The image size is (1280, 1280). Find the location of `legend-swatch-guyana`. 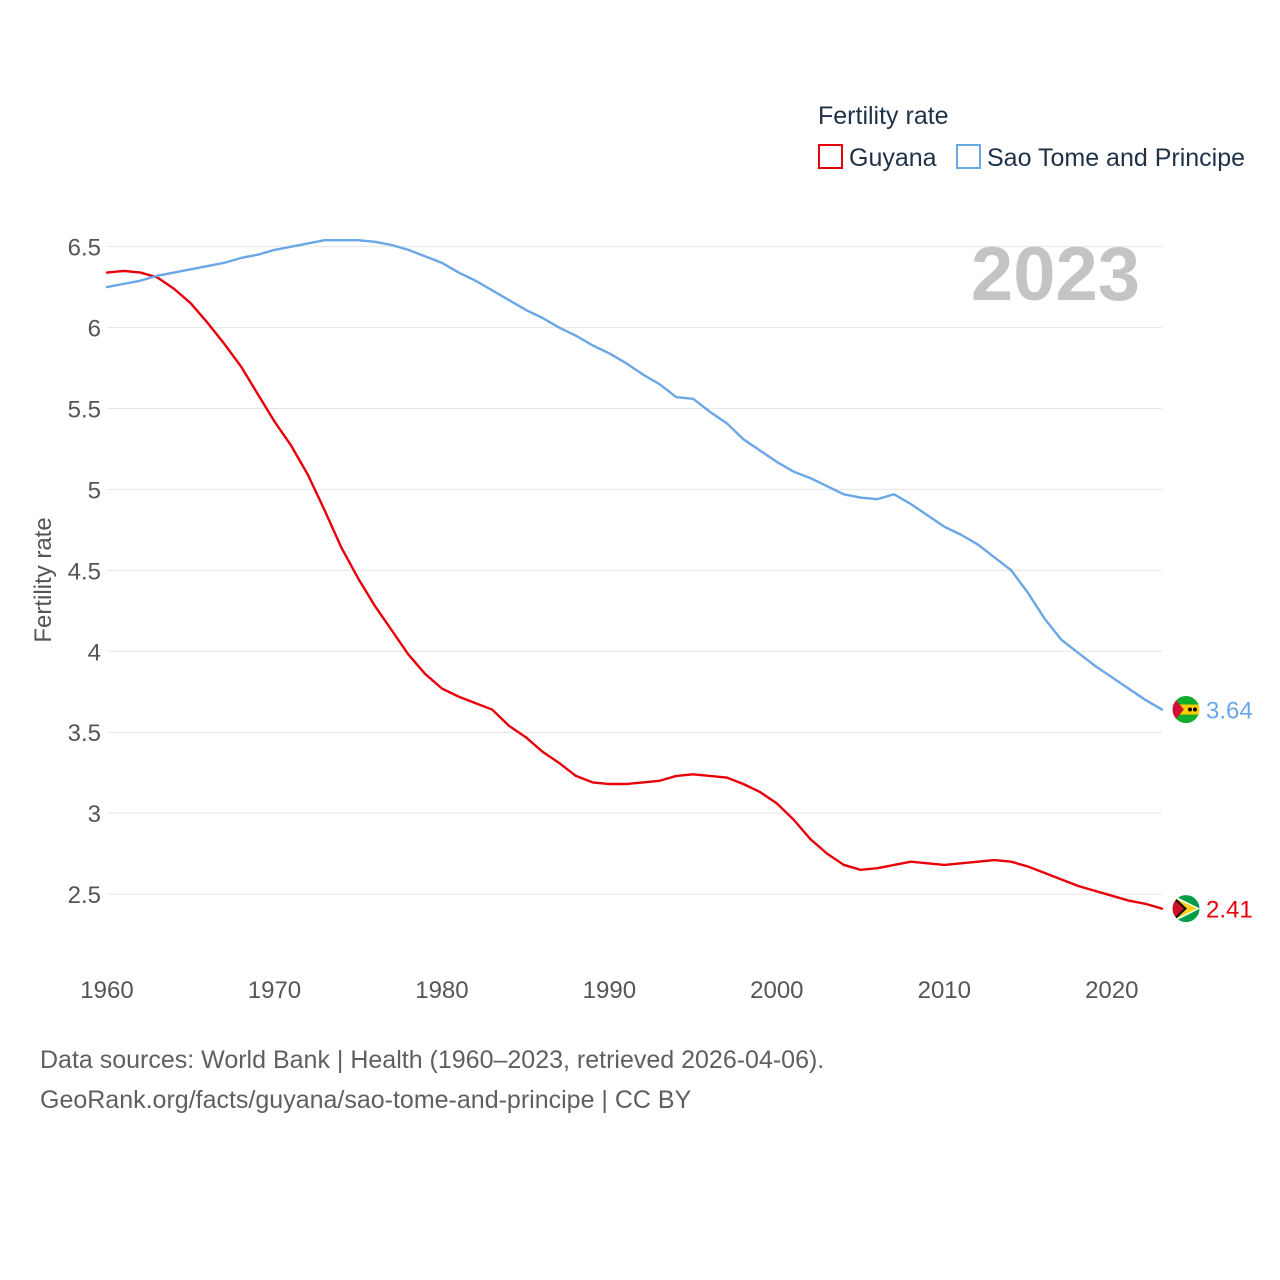

legend-swatch-guyana is located at coordinates (830, 156).